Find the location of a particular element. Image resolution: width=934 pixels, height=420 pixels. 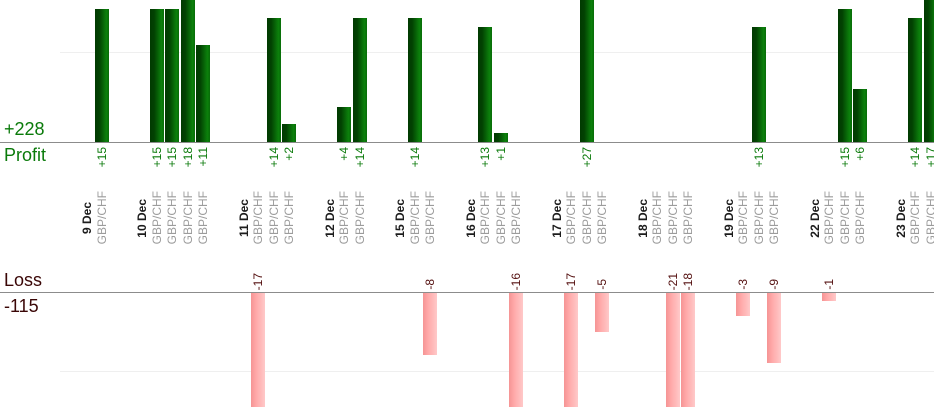

loss-axis-line is located at coordinates (467, 292).